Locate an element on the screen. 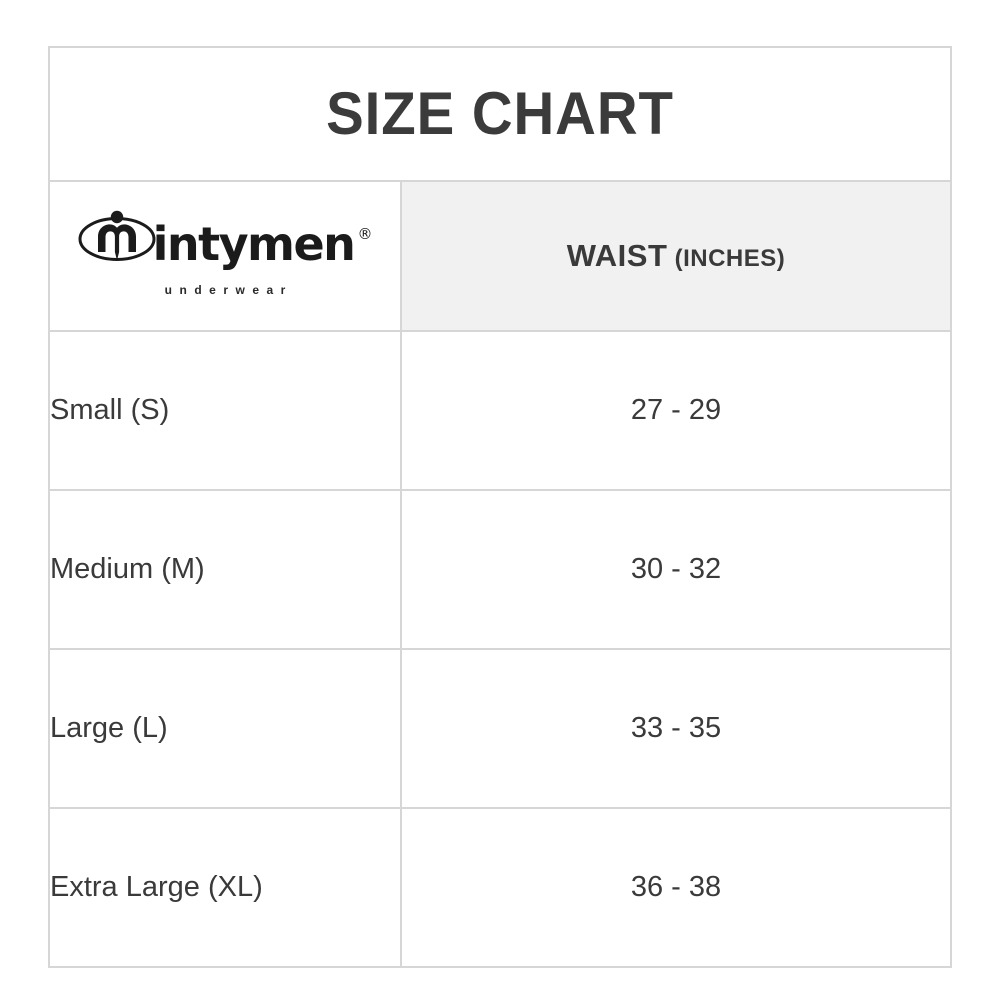 Image resolution: width=1000 pixels, height=1000 pixels. table-row: Large (L) 33 - 35 is located at coordinates (500, 728).